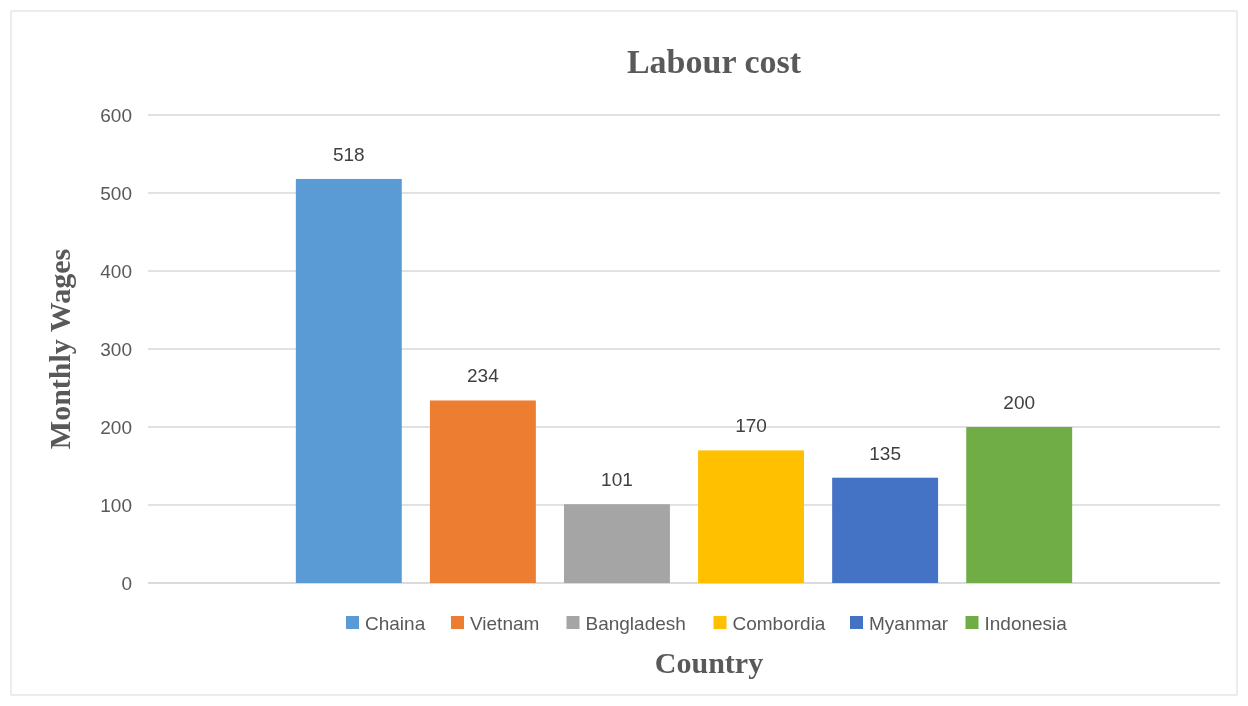 The width and height of the screenshot is (1248, 706). I want to click on x-axis-title: Country, so click(709, 662).